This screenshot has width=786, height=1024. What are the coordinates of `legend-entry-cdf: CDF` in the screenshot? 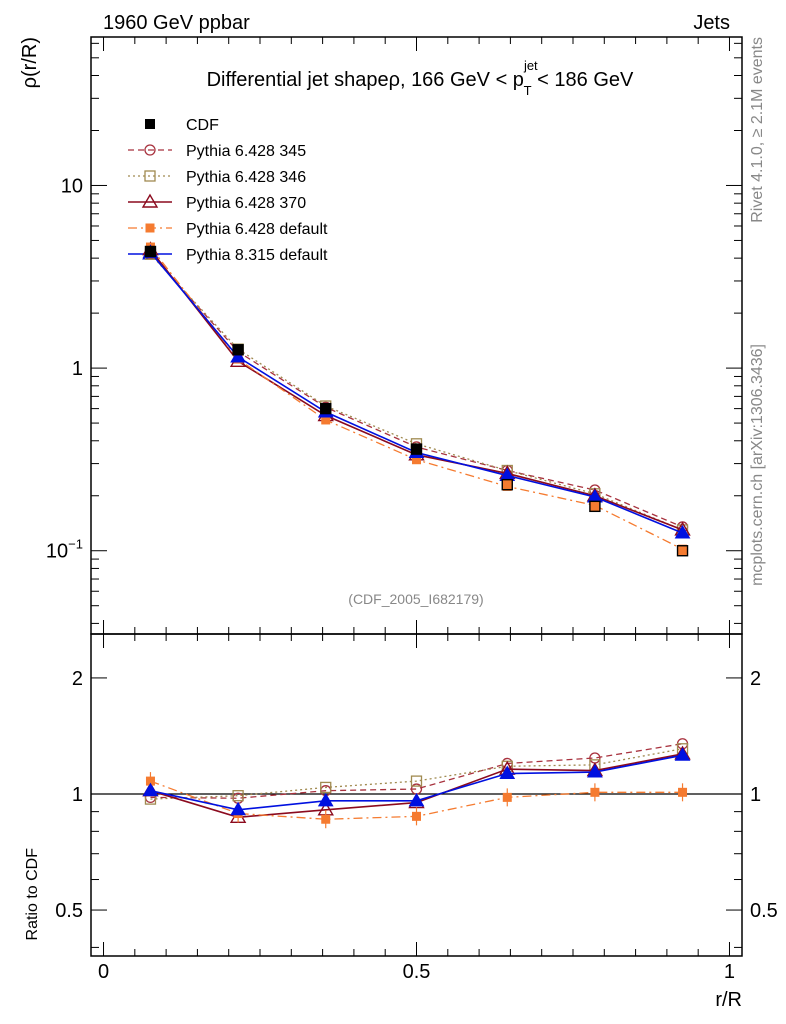 It's located at (182, 125).